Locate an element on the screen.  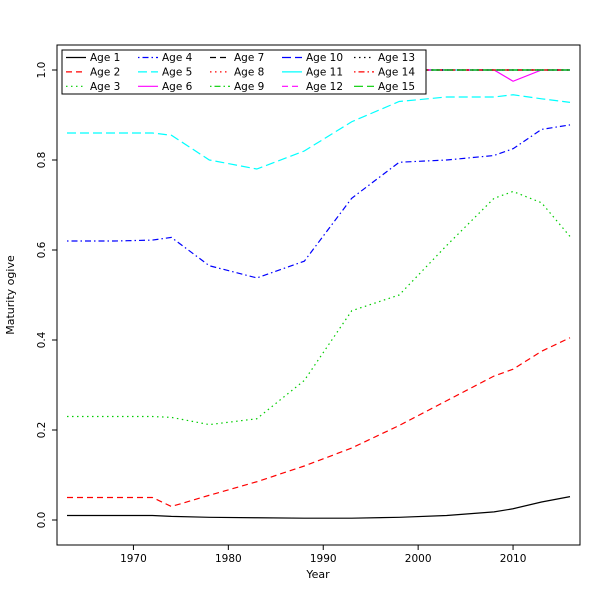
legend-label-age-3: Age 3 is located at coordinates (105, 87).